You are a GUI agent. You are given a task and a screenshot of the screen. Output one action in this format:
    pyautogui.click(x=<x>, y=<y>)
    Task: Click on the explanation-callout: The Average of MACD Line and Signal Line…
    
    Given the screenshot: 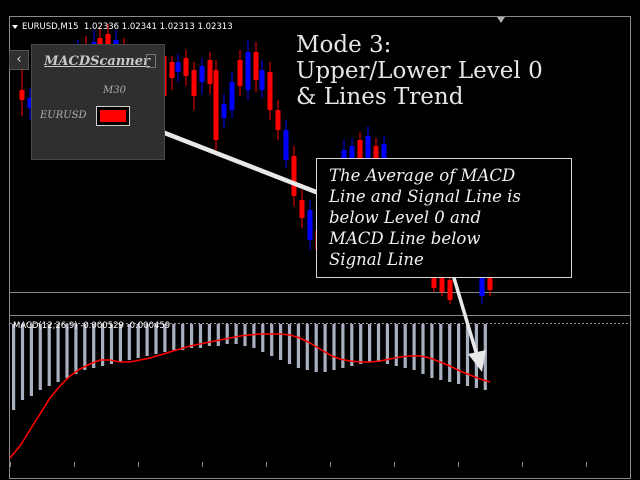 What is the action you would take?
    pyautogui.click(x=444, y=218)
    